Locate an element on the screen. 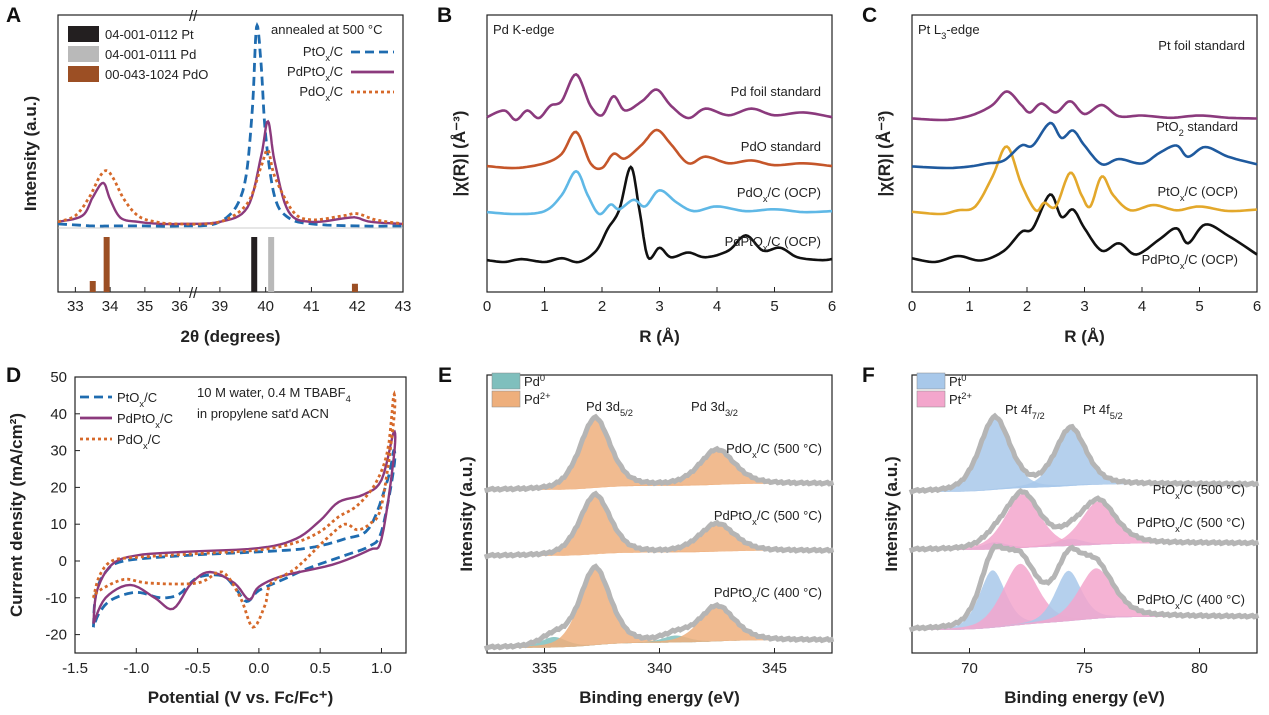 This screenshot has width=1269, height=715. x-tick-label: 5 is located at coordinates (774, 306).